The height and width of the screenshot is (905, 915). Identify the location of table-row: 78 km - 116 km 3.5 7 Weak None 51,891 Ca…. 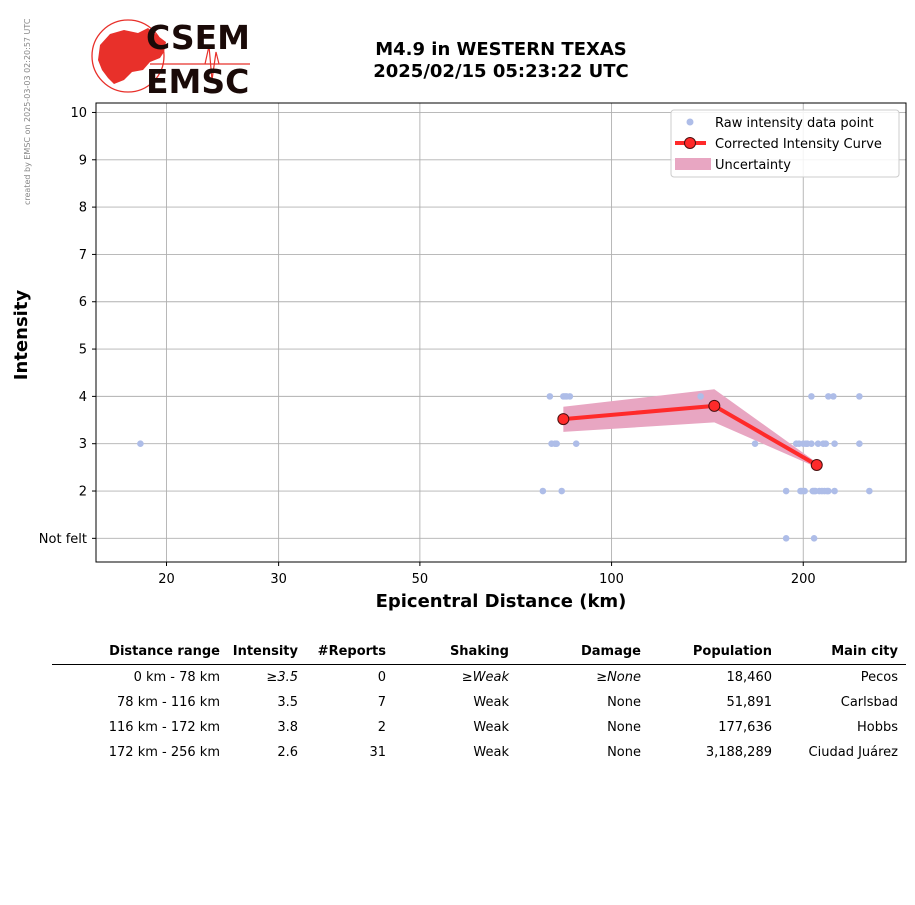
(479, 702).